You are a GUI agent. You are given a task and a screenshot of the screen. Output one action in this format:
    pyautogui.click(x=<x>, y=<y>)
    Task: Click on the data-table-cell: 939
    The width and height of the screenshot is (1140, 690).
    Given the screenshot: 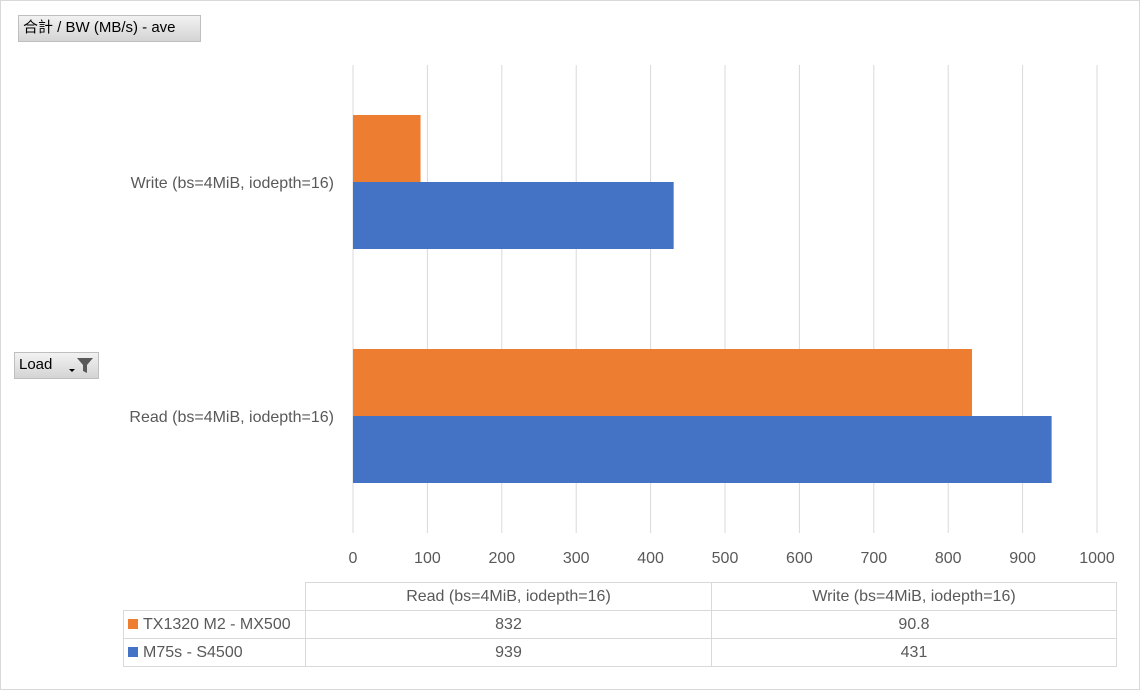 What is the action you would take?
    pyautogui.click(x=508, y=652)
    